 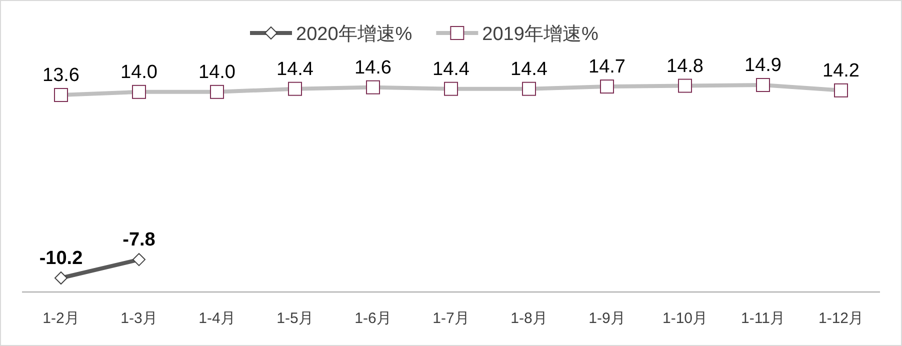 What do you see at coordinates (373, 318) in the screenshot?
I see `x-tick-label: 1-6月` at bounding box center [373, 318].